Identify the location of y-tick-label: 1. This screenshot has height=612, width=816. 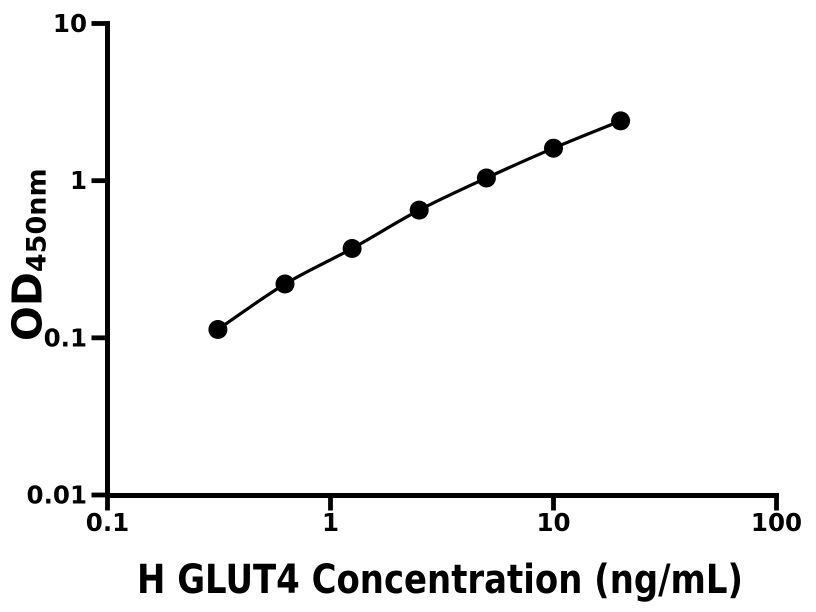
(78, 180).